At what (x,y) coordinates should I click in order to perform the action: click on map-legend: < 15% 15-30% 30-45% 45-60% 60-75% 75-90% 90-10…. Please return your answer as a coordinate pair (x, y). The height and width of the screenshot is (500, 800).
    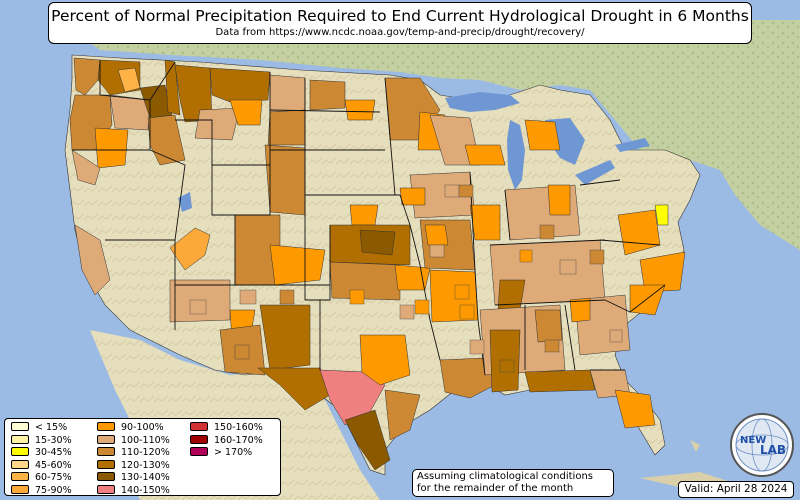
    Looking at the image, I should click on (142, 457).